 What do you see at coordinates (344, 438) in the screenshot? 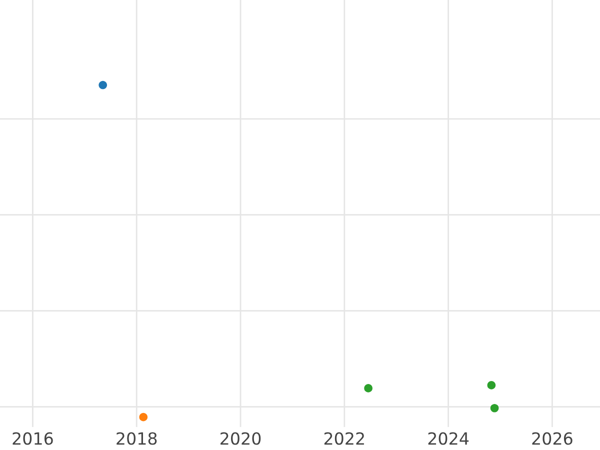
I see `x-tick-label: 2022` at bounding box center [344, 438].